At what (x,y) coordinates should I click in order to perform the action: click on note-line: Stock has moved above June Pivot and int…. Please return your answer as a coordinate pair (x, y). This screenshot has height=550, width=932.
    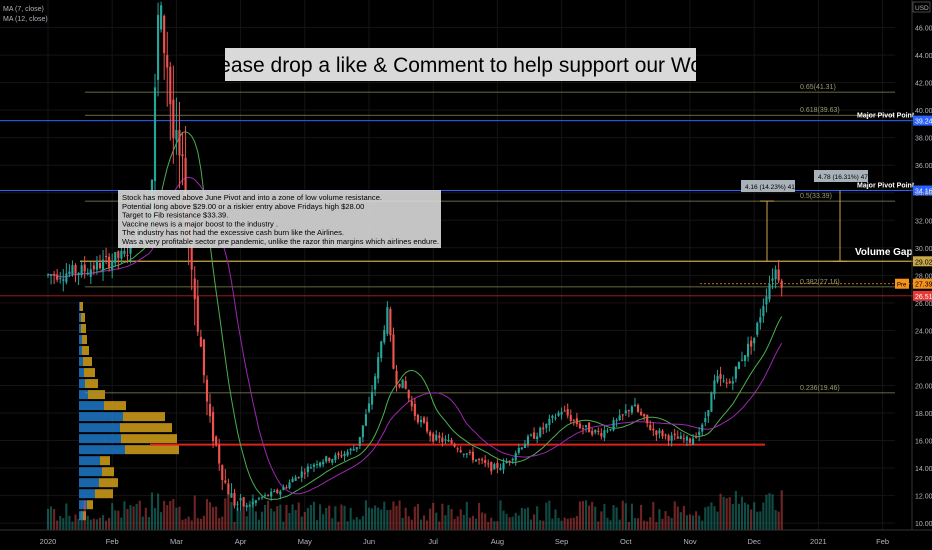
    Looking at the image, I should click on (252, 197).